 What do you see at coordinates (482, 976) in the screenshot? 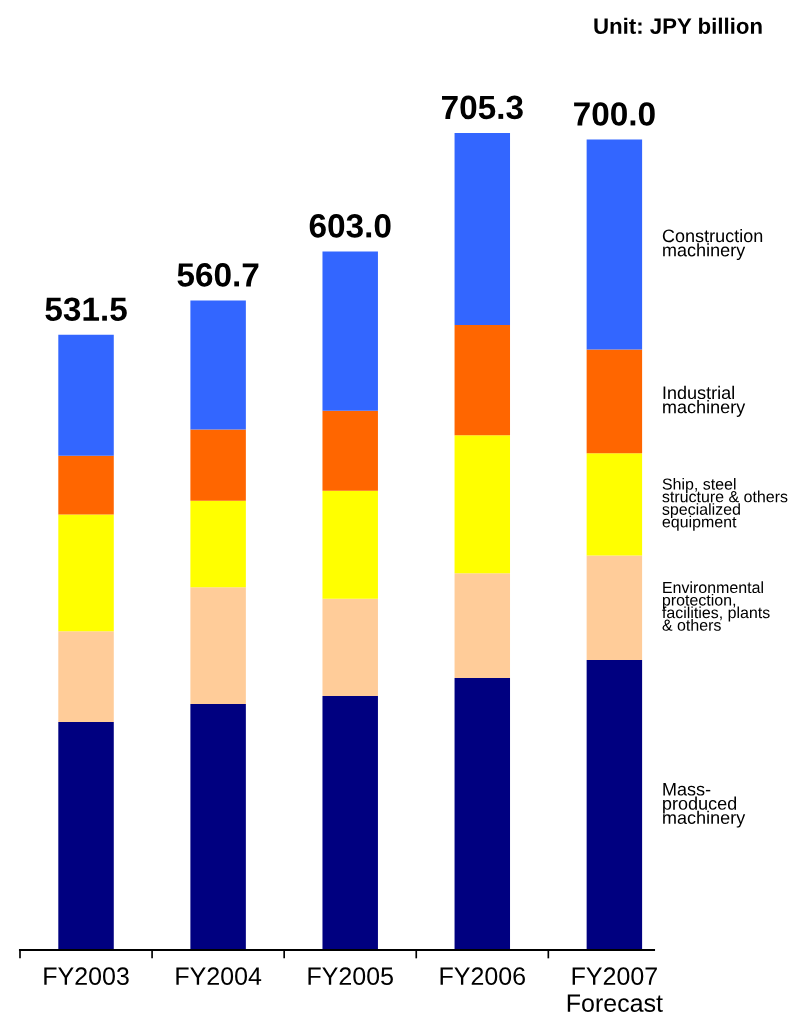
I see `x-tick-label: FY2006` at bounding box center [482, 976].